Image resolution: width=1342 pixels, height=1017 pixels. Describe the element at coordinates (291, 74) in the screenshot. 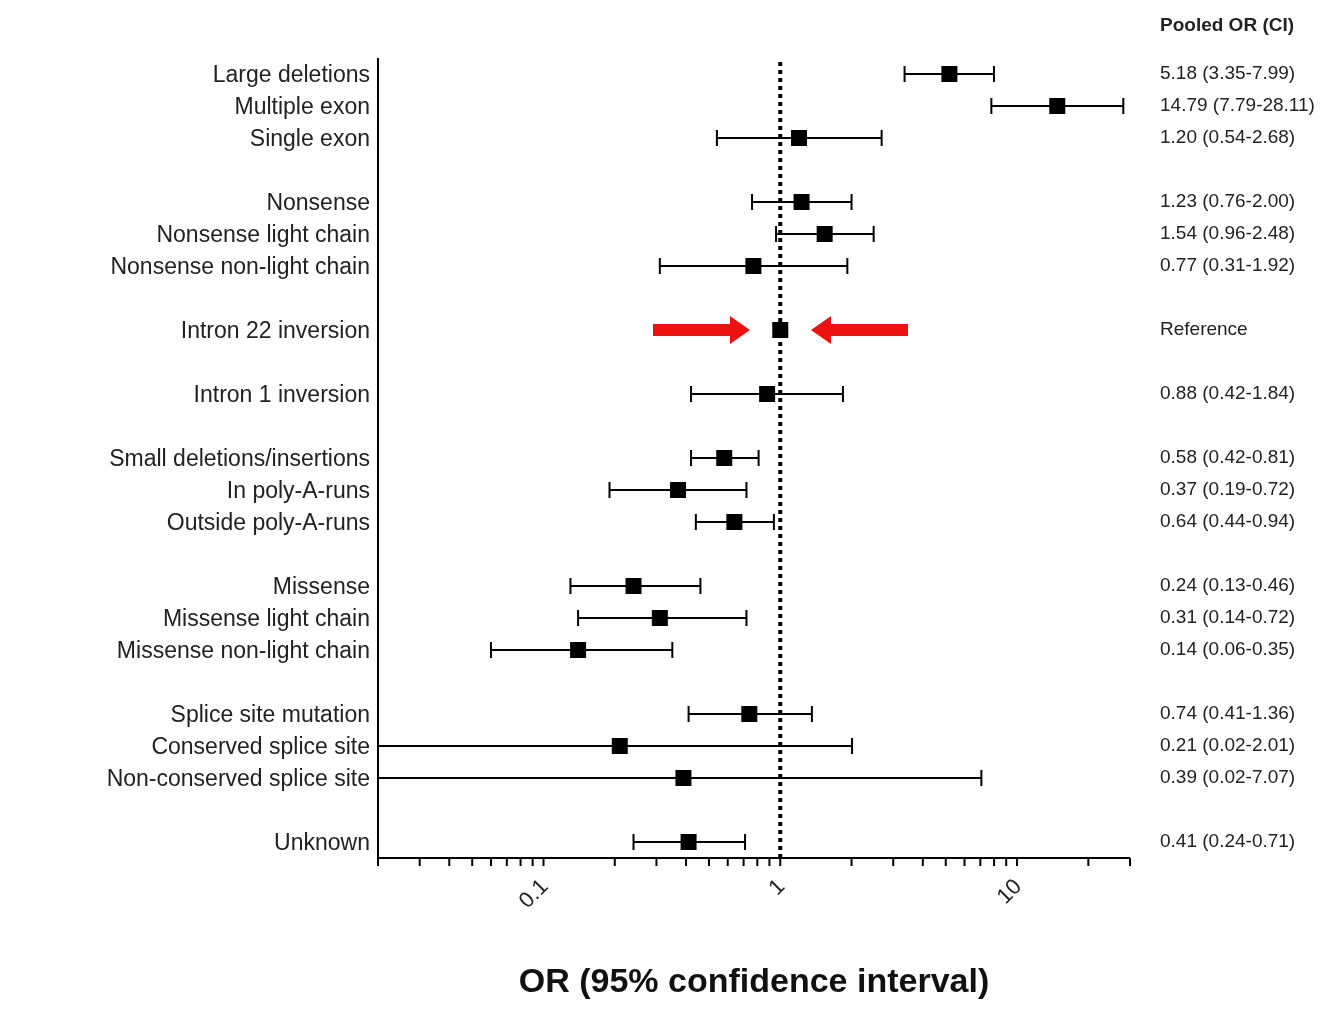

I see `y-tick-label: Large deletions` at that location.